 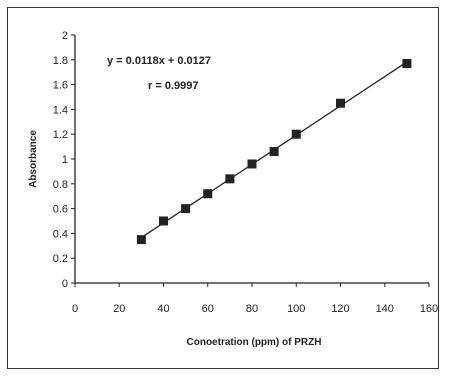 What do you see at coordinates (208, 309) in the screenshot?
I see `x-tick-label: 60` at bounding box center [208, 309].